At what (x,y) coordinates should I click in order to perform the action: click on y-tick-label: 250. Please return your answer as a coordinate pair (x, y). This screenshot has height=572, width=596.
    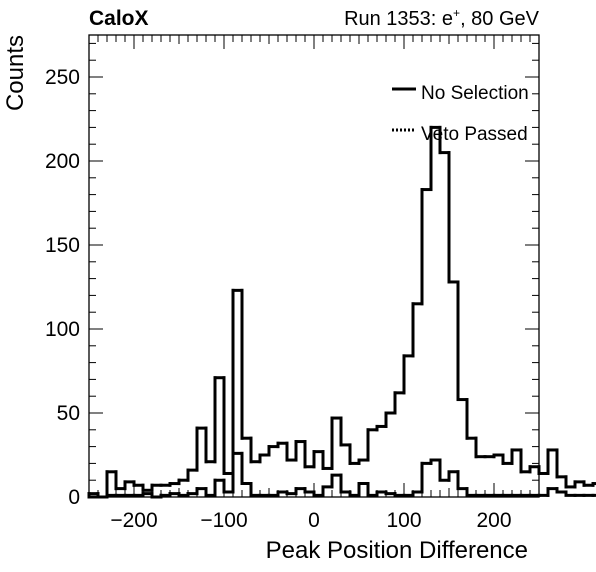
    Looking at the image, I should click on (62, 77).